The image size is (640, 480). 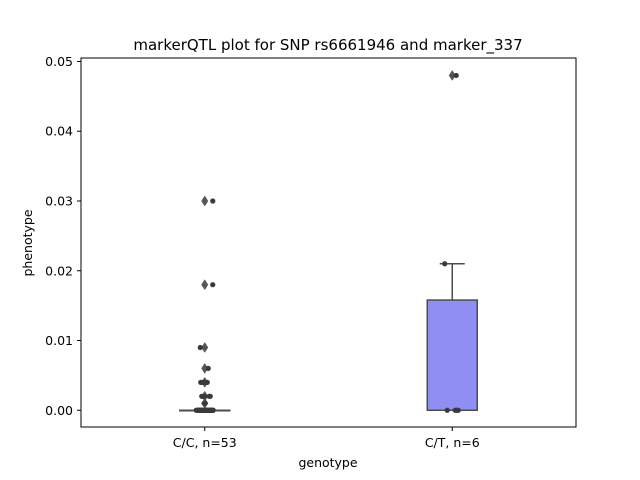 What do you see at coordinates (205, 442) in the screenshot?
I see `x-tick-label: C/C, n=53` at bounding box center [205, 442].